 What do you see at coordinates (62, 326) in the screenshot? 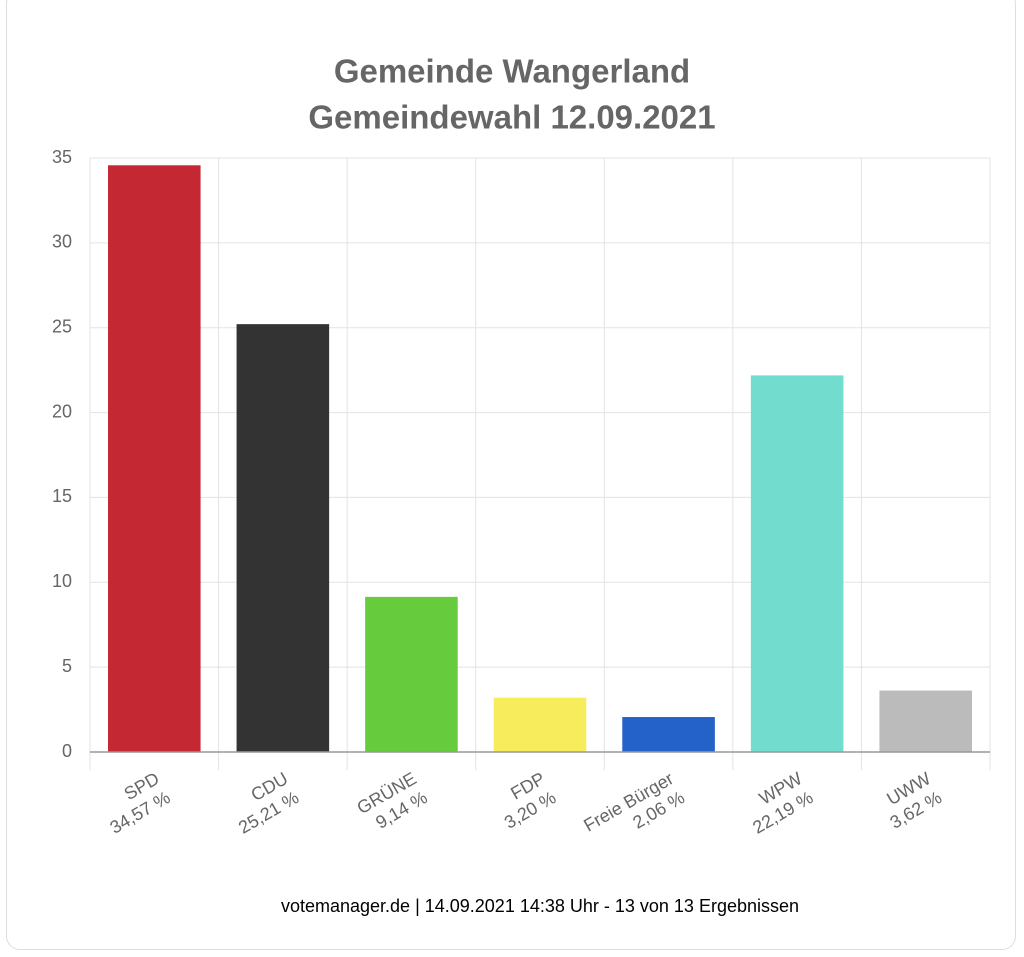
I see `y-tick-label: 25` at bounding box center [62, 326].